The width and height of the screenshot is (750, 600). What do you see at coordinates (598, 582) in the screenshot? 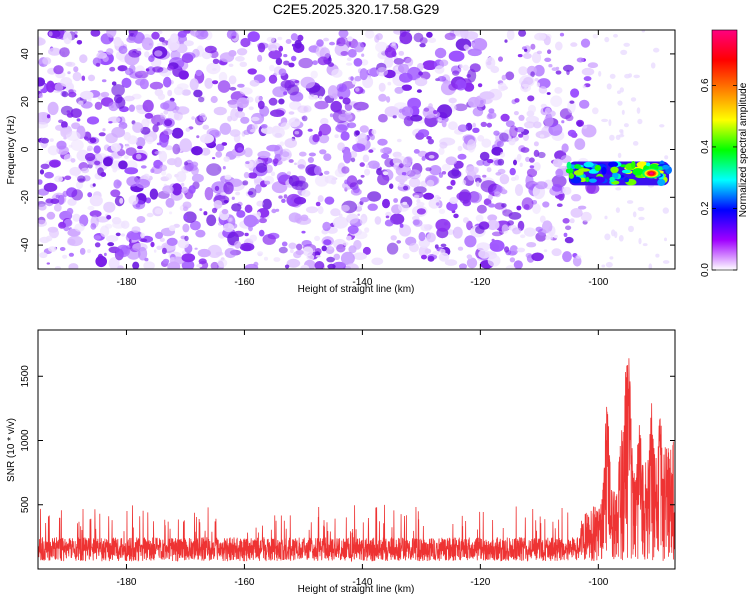
I see `snr-x-tick-label: -100` at bounding box center [598, 582].